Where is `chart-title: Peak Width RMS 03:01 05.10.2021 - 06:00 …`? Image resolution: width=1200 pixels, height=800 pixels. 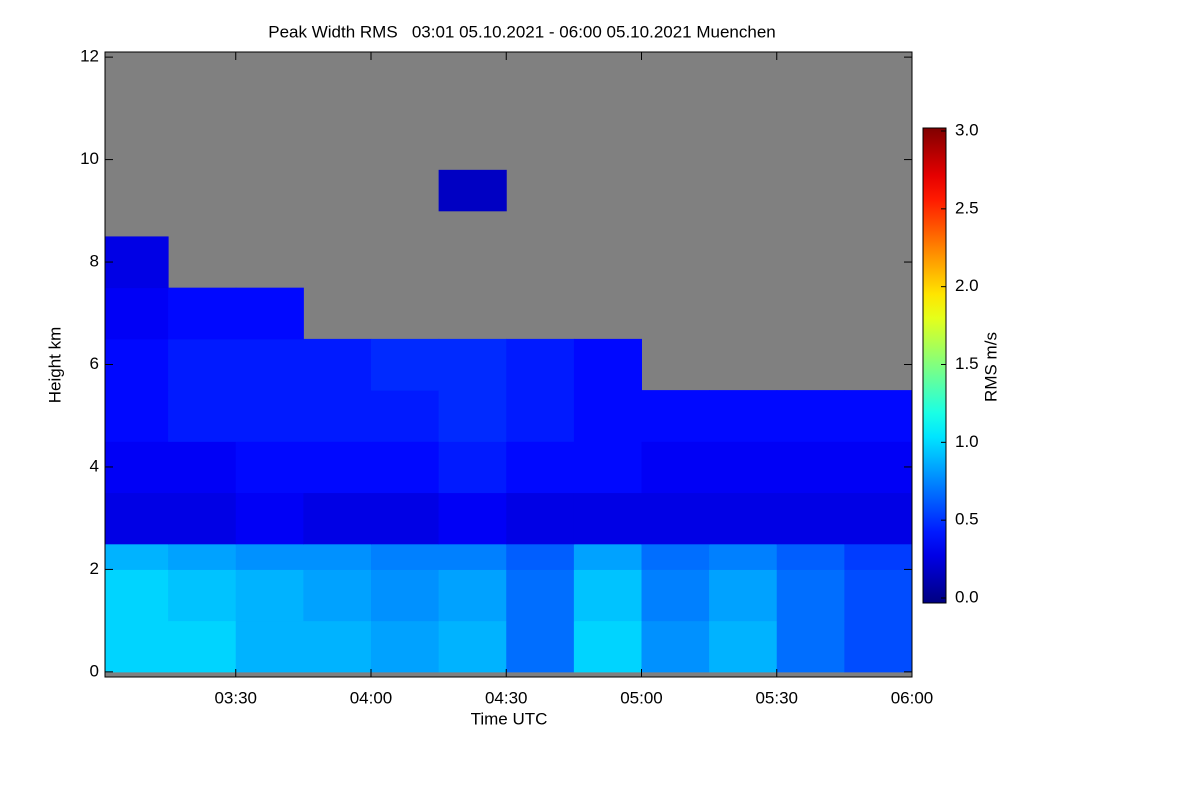
chart-title: Peak Width RMS 03:01 05.10.2021 - 06:00 … is located at coordinates (522, 31).